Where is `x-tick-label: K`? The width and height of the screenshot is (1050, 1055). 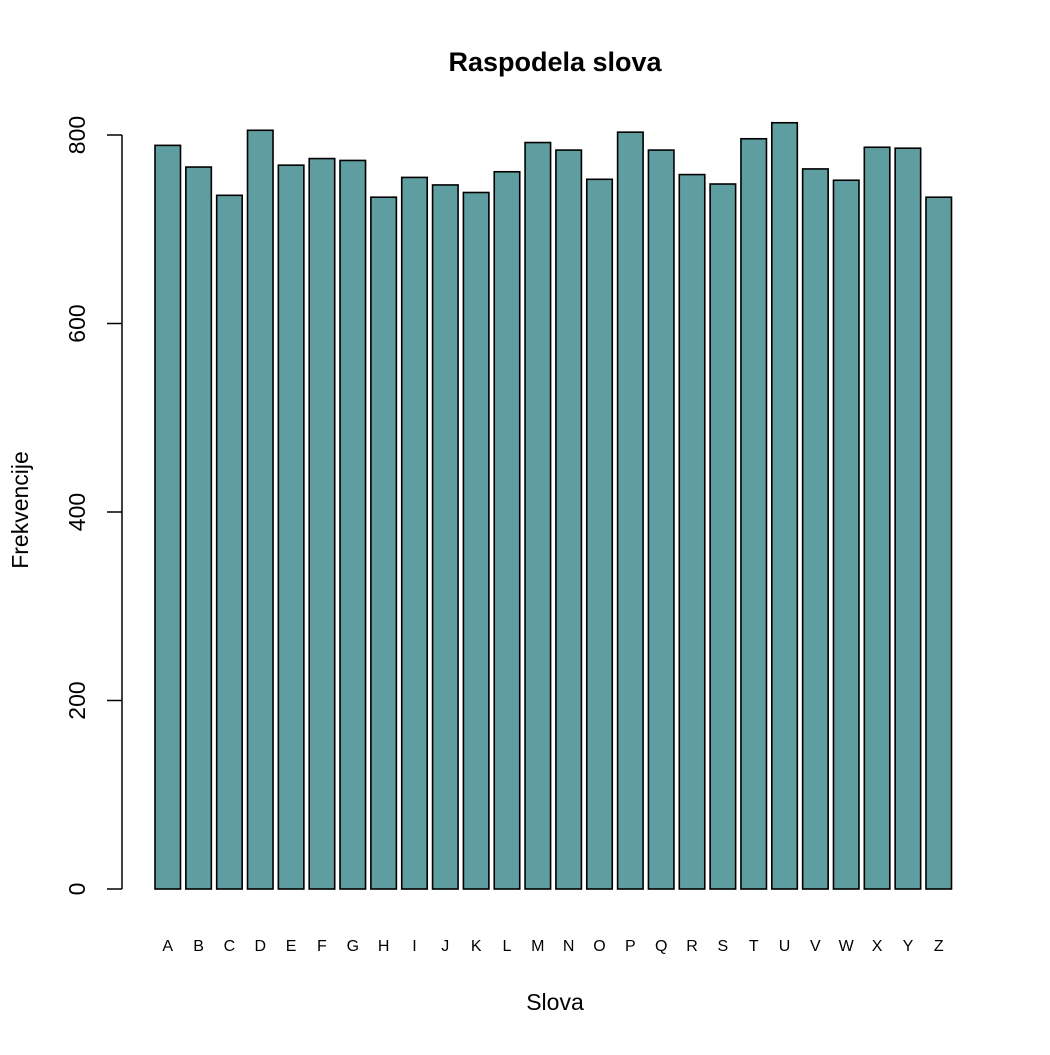
x-tick-label: K is located at coordinates (476, 946).